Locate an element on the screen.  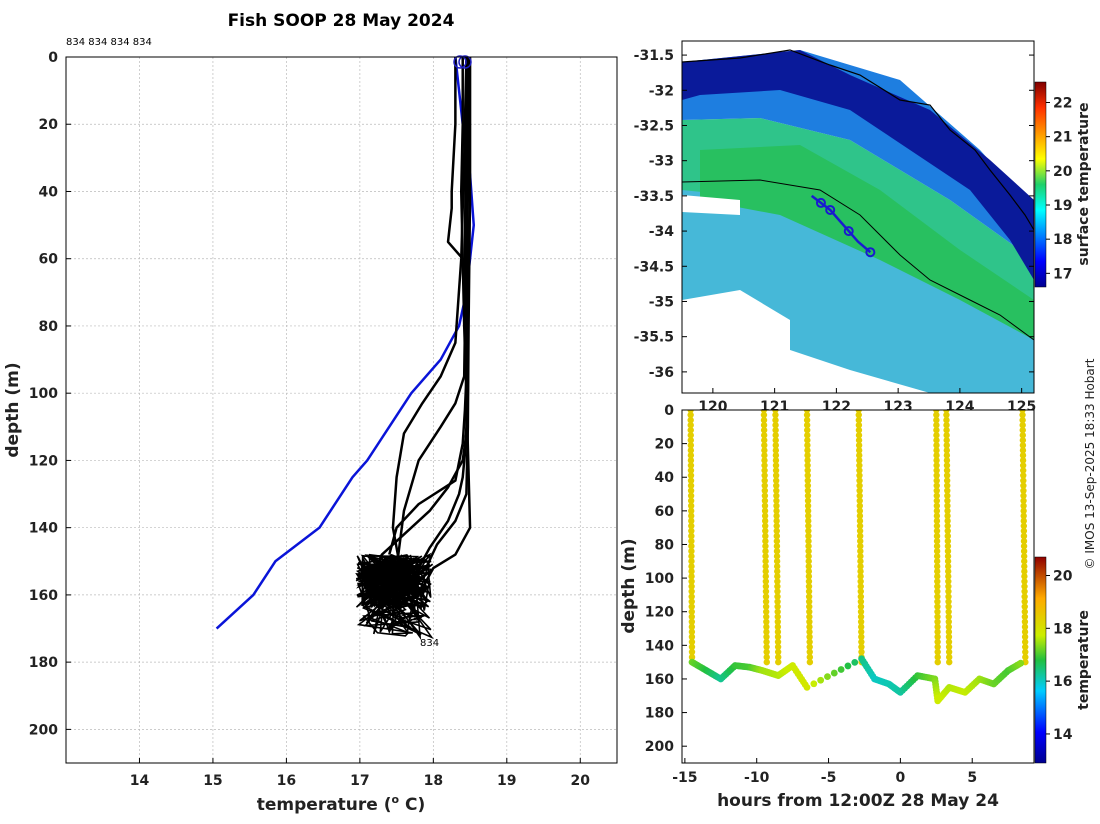
credit-text: © IMOS 13-Sep-2025 18:33 Hobart is located at coordinates (1090, 463).